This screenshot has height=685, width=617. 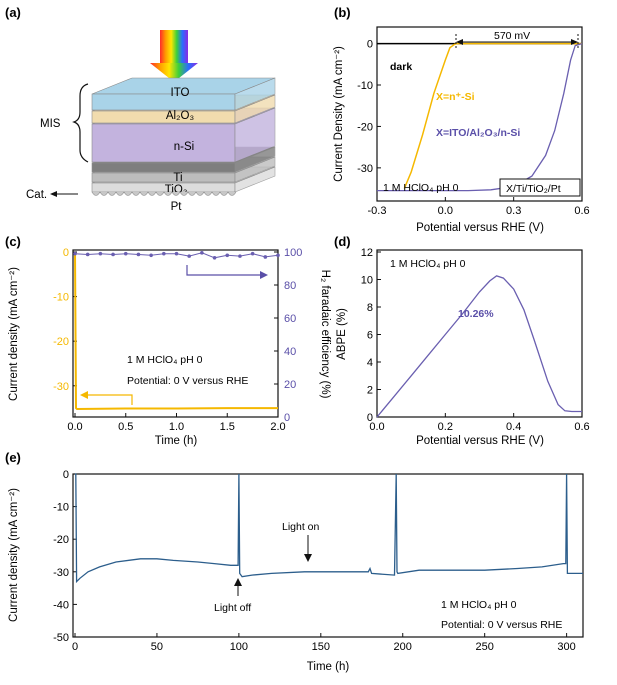 What do you see at coordinates (445, 427) in the screenshot?
I see `x-tick-label: 0.2` at bounding box center [445, 427].